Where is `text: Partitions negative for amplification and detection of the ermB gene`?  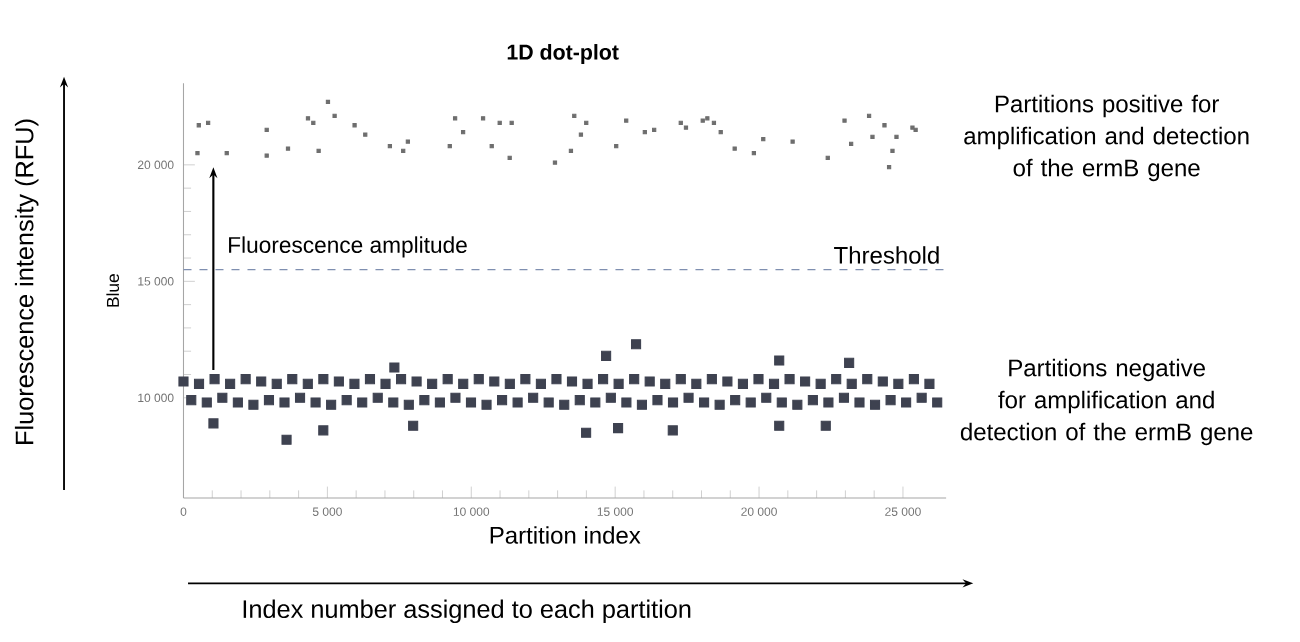
text: Partitions negative for amplification and detection of the ermB gene is located at coordinates (1106, 402).